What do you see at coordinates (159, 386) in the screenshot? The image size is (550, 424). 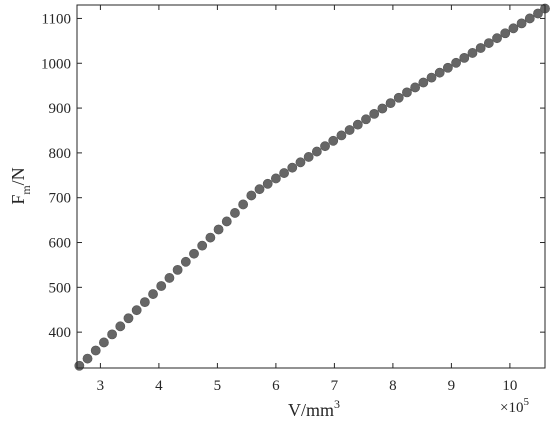 I see `x-tick-label: 4` at bounding box center [159, 386].